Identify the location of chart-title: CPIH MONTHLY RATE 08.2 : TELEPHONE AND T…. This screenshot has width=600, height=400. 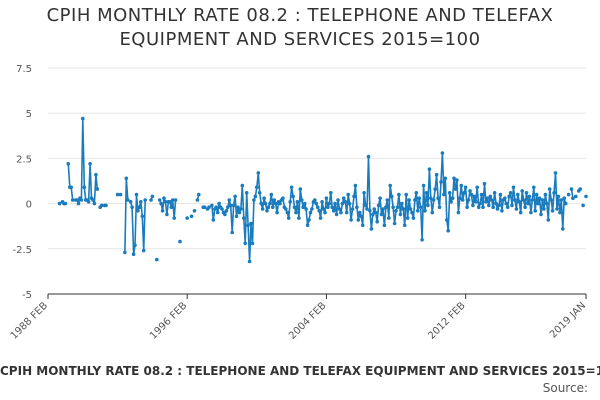
(300, 28).